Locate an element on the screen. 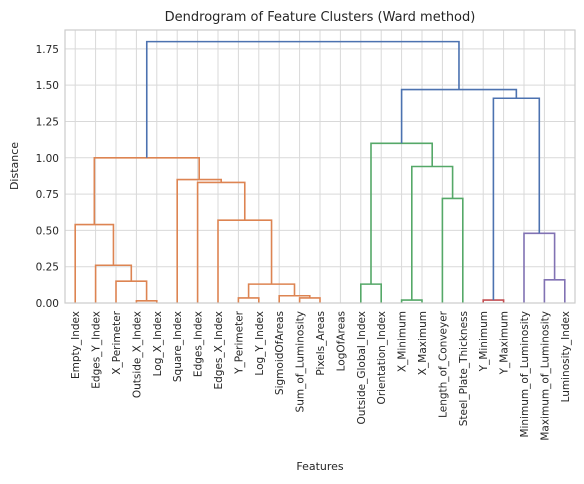 This screenshot has width=584, height=484. y-tick-label: 0.25 is located at coordinates (47, 268).